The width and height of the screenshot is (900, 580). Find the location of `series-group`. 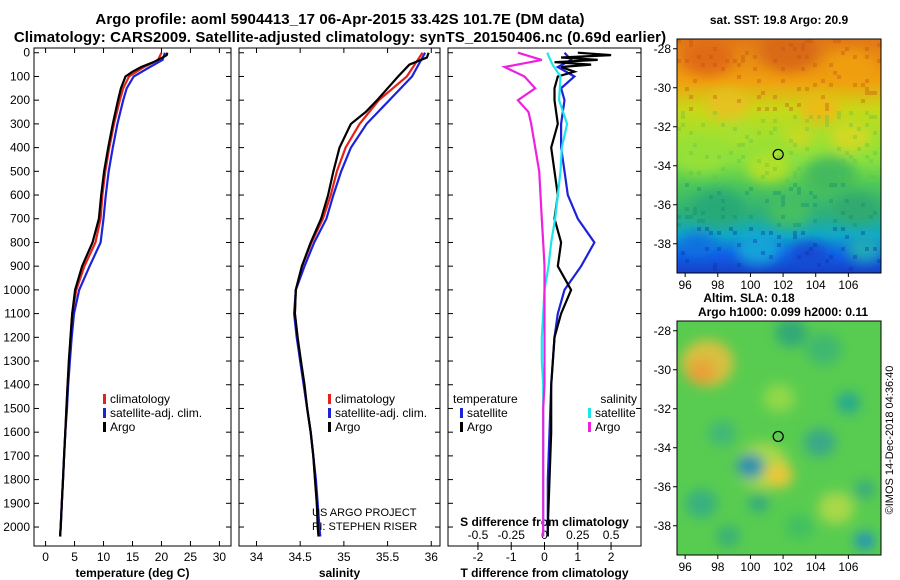

series-group is located at coordinates (114, 294).